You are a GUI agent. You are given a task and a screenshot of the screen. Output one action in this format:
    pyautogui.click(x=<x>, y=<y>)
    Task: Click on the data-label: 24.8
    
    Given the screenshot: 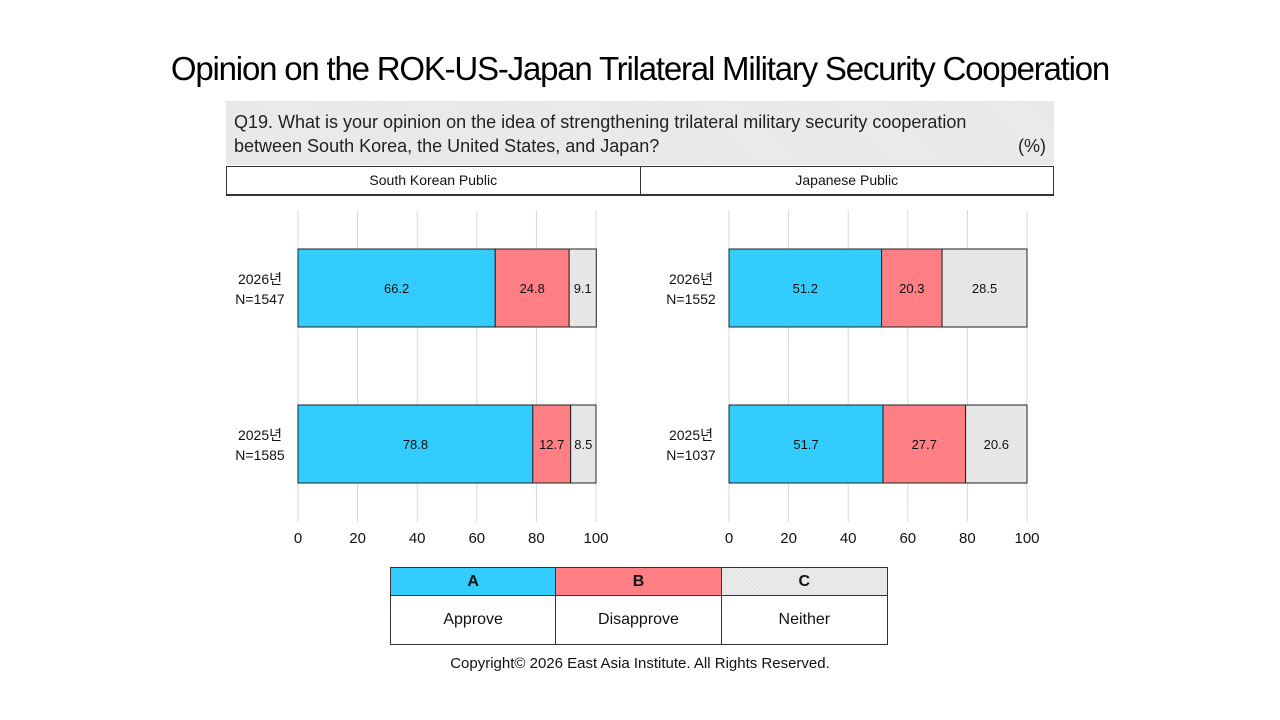 What is the action you would take?
    pyautogui.click(x=532, y=288)
    